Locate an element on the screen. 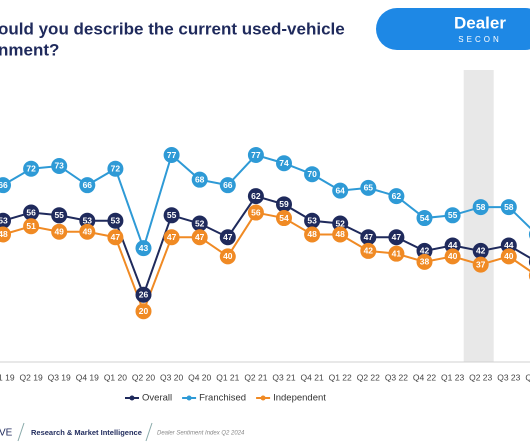 This screenshot has height=443, width=530. value-label: 44 is located at coordinates (509, 245).